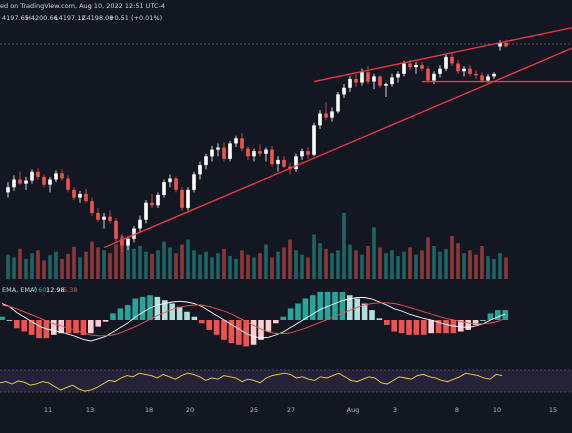  Describe the element at coordinates (39, 290) in the screenshot. I see `macd-legend-hist: 7.60` at that location.